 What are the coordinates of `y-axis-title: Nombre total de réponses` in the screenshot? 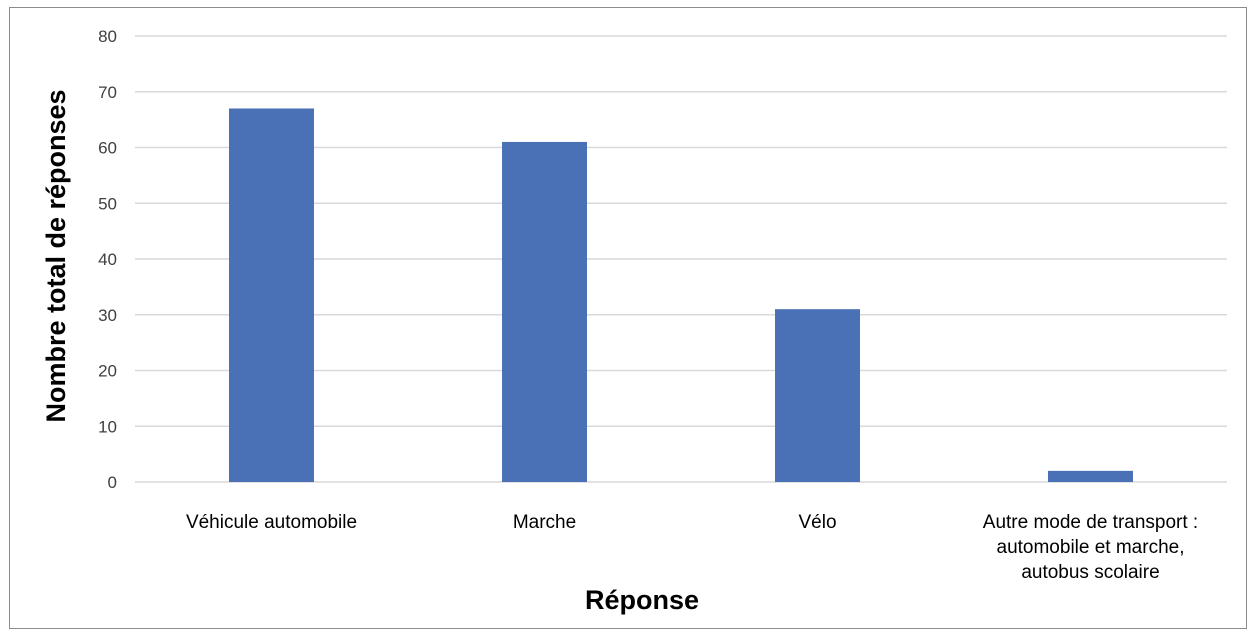 It's located at (56, 255).